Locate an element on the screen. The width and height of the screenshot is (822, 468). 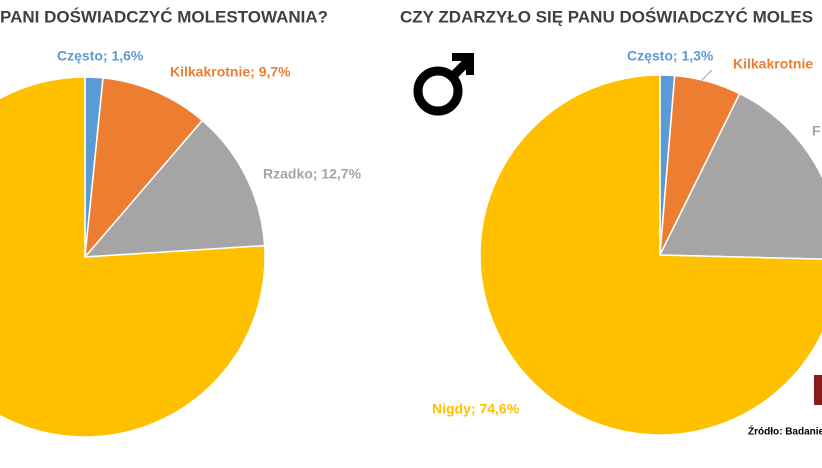
male-symbol is located at coordinates (443, 84).